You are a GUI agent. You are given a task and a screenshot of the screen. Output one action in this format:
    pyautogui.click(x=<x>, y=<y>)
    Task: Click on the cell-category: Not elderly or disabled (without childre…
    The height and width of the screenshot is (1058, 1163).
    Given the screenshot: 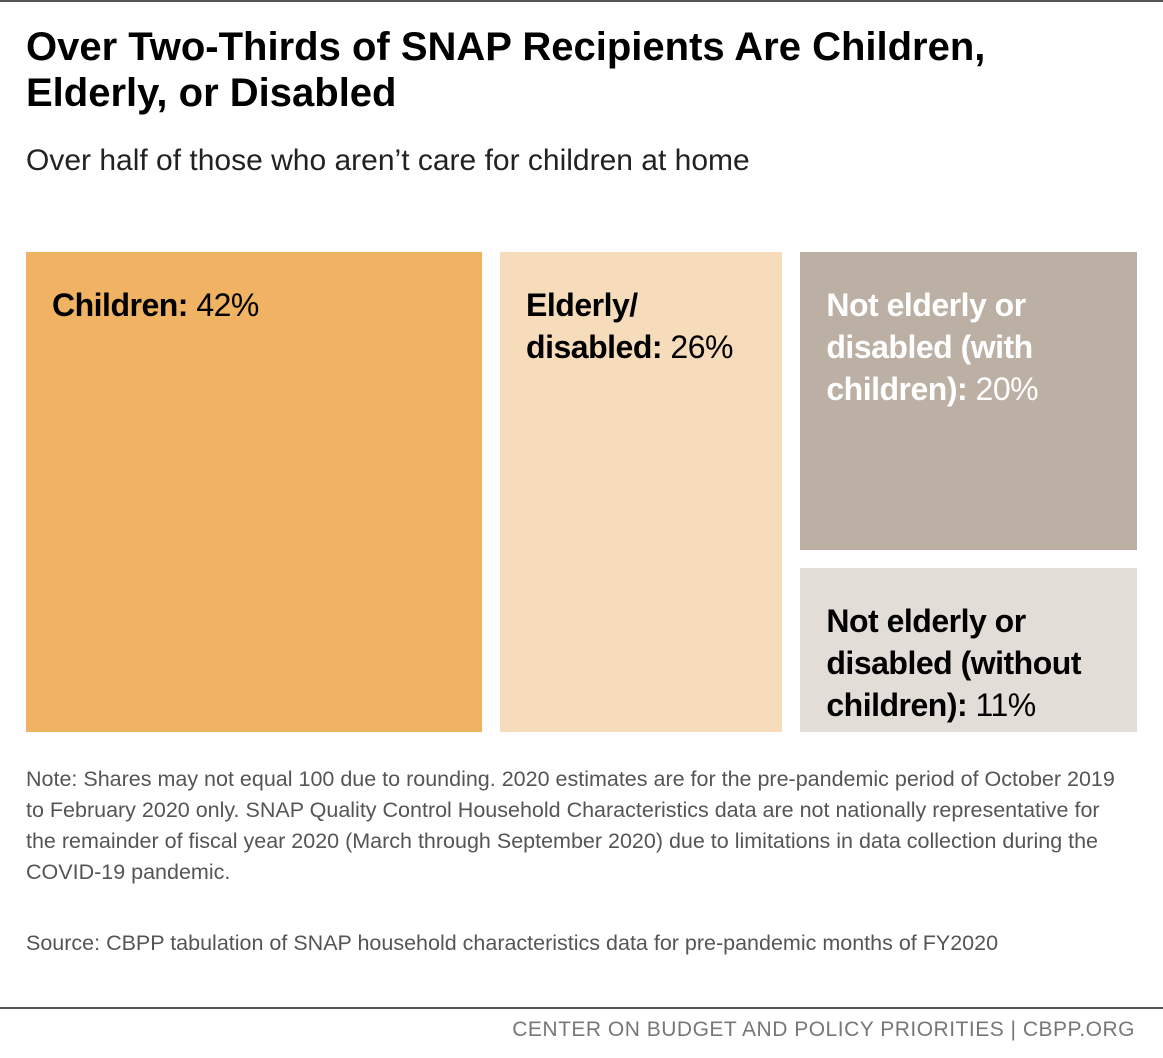 What is the action you would take?
    pyautogui.click(x=953, y=663)
    